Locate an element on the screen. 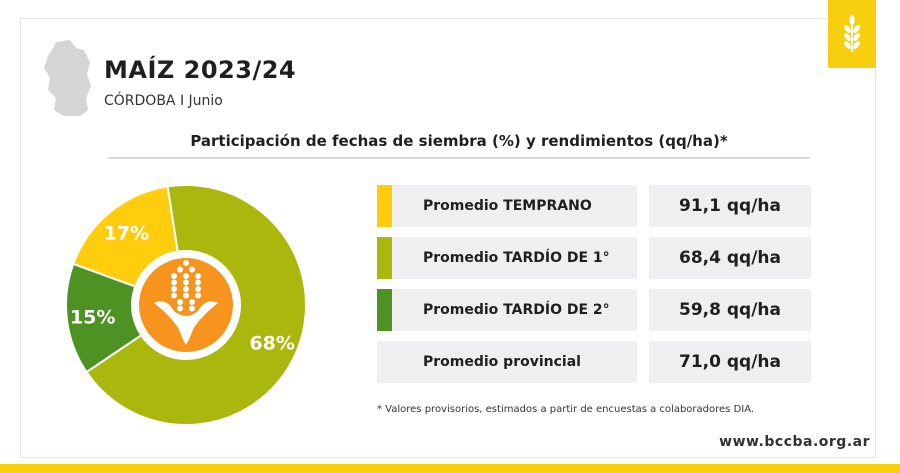  pie-slice is located at coordinates (127, 318).